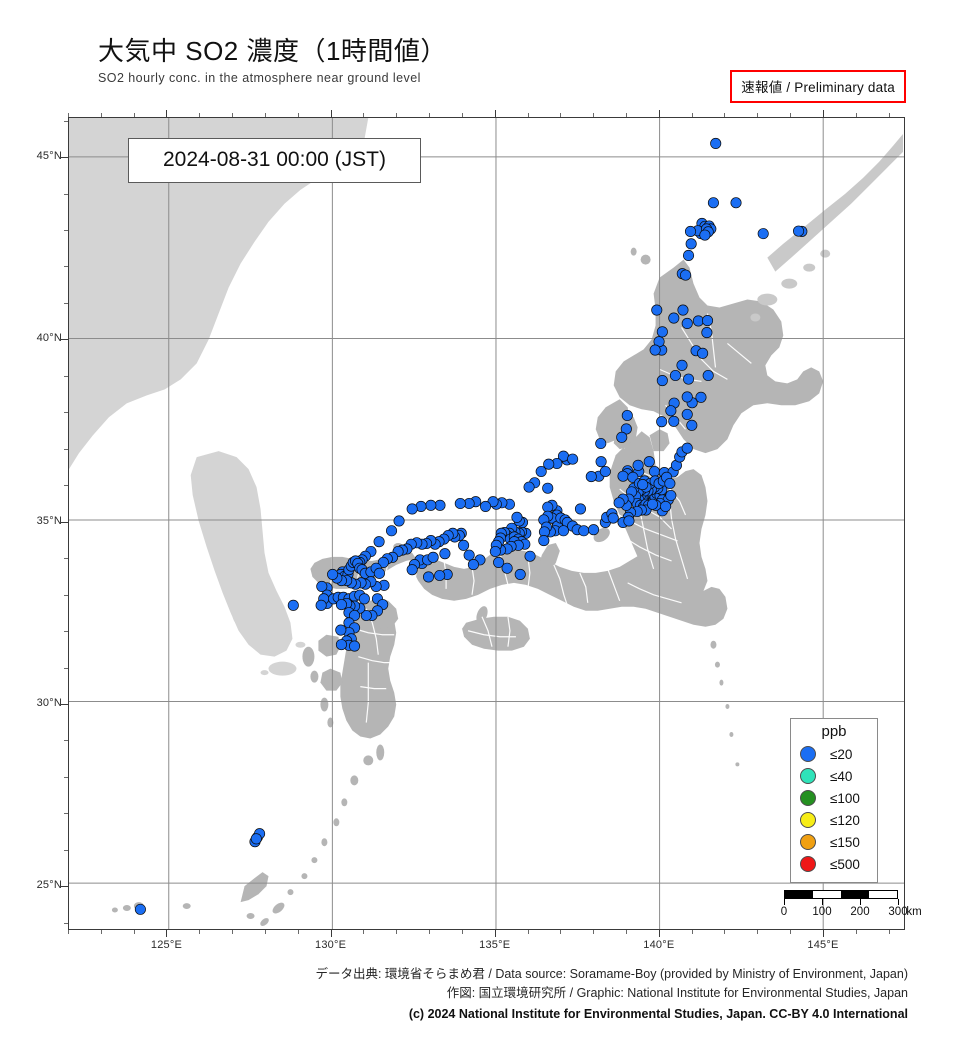 The image size is (980, 1060). Describe the element at coordinates (834, 820) in the screenshot. I see `legend-item: ≤120` at that location.